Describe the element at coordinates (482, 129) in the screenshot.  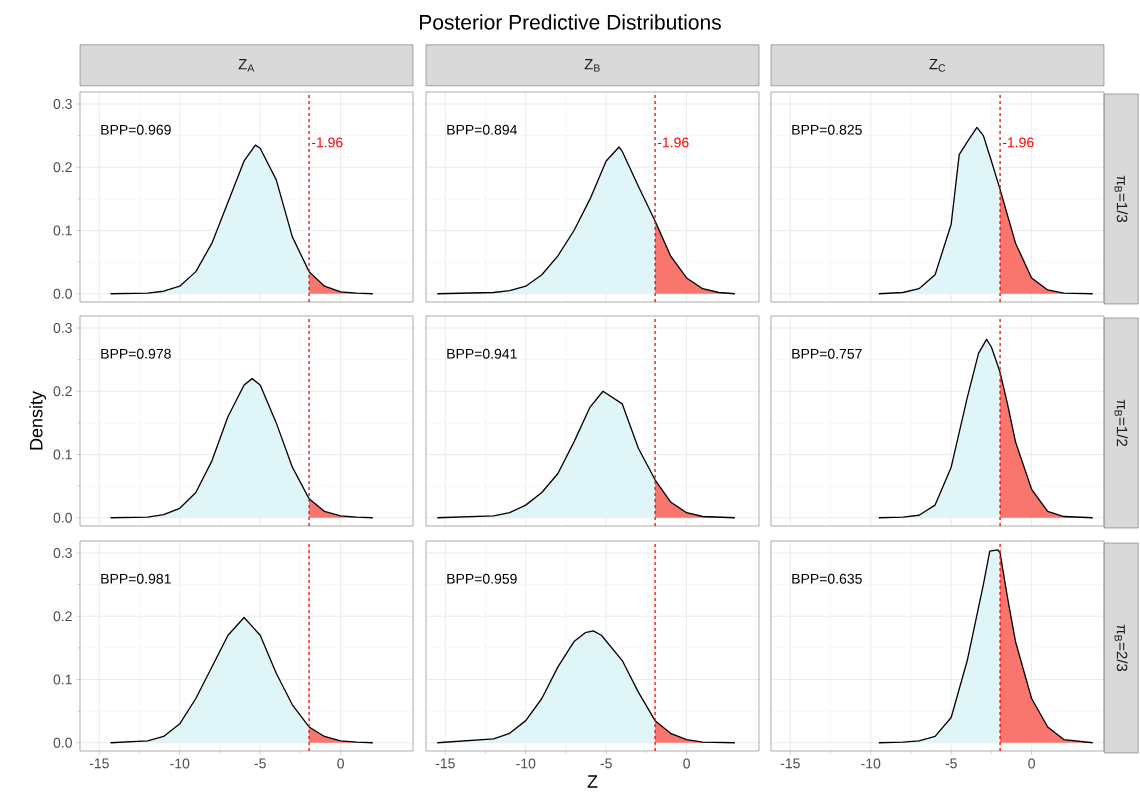
I see `annotation: BPP=0.894` at that location.